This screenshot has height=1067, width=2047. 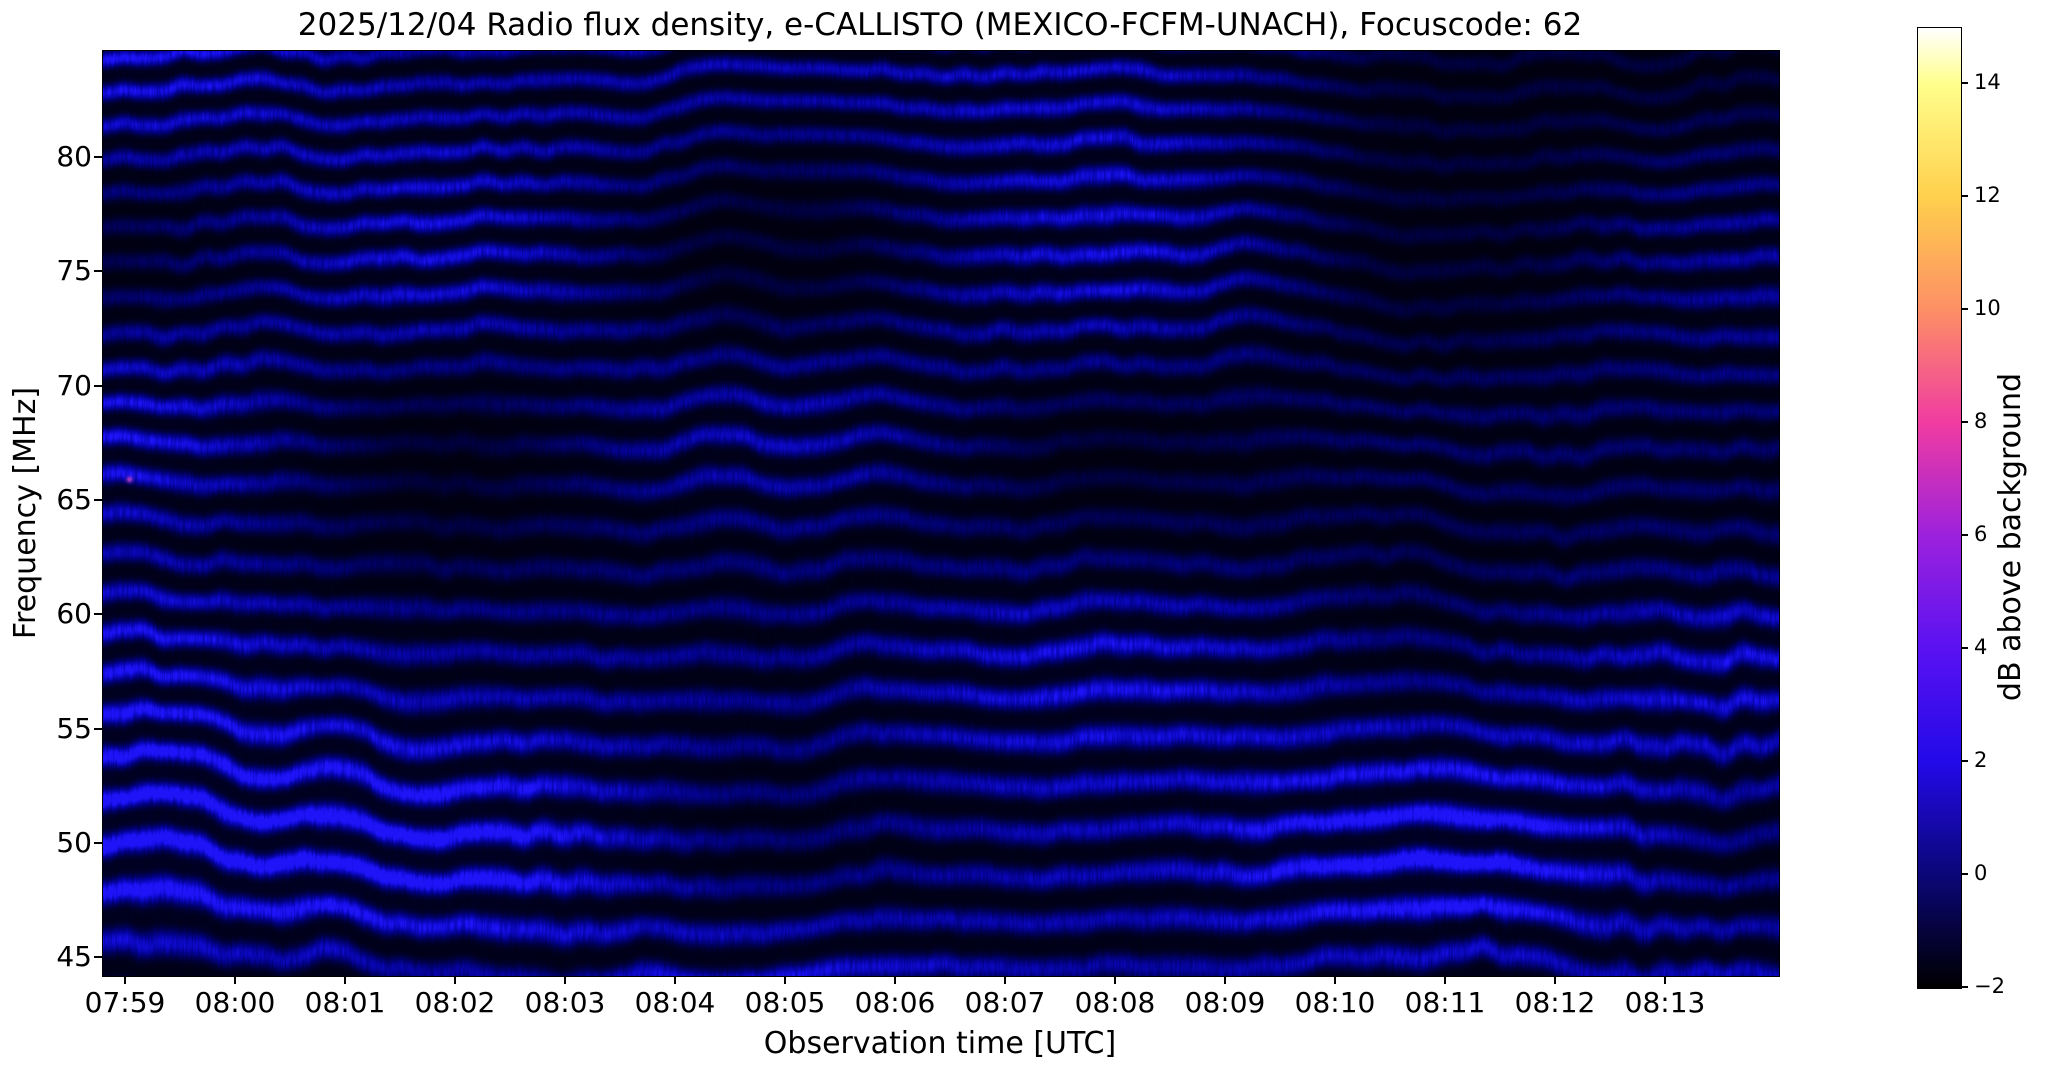 I want to click on x-tick-label: 08:08, so click(x=1115, y=1002).